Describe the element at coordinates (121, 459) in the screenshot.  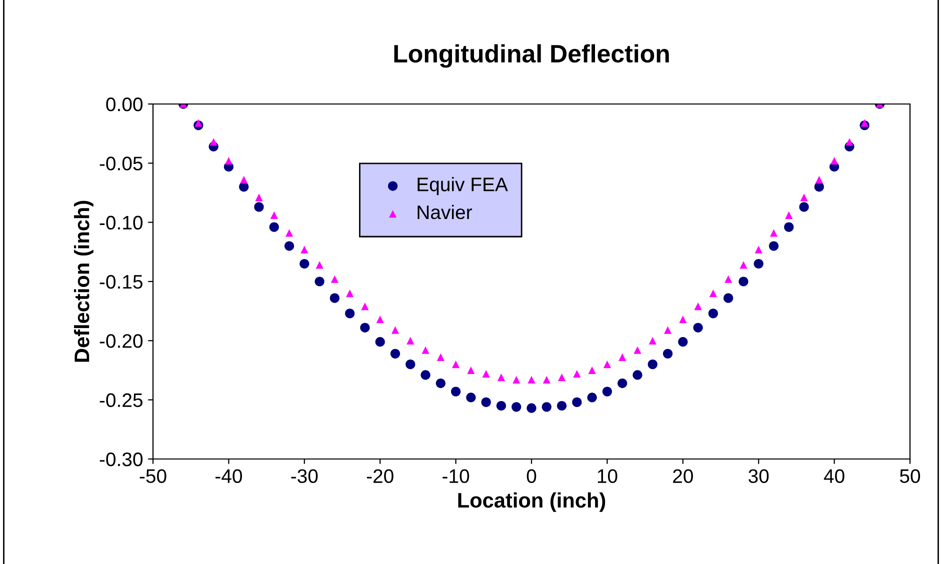
I see `y-tick-label: -0.30` at that location.